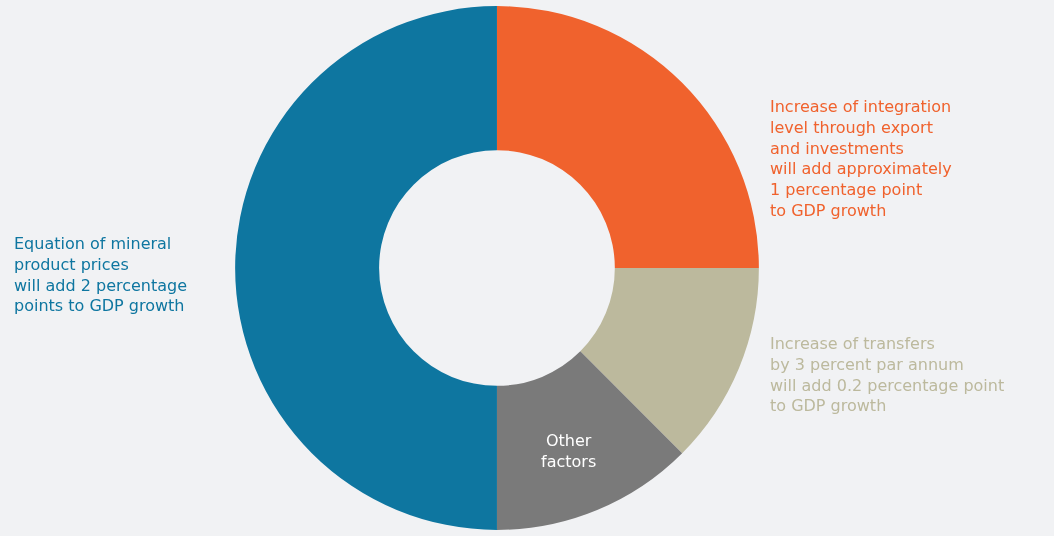  Describe the element at coordinates (887, 375) in the screenshot. I see `slice-label: Increase of transfers by 3 percent par annum will add 0.2 percentage point to GDP growth` at that location.